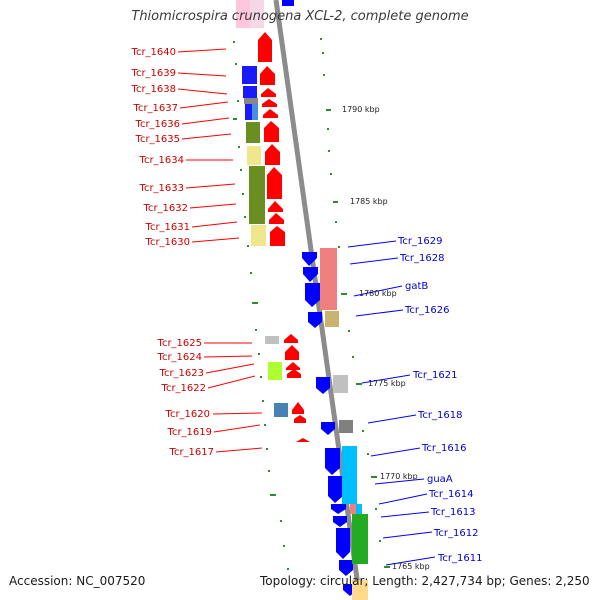 This screenshot has height=600, width=600. Describe the element at coordinates (157, 124) in the screenshot. I see `gene-label: Tcr_1636` at that location.